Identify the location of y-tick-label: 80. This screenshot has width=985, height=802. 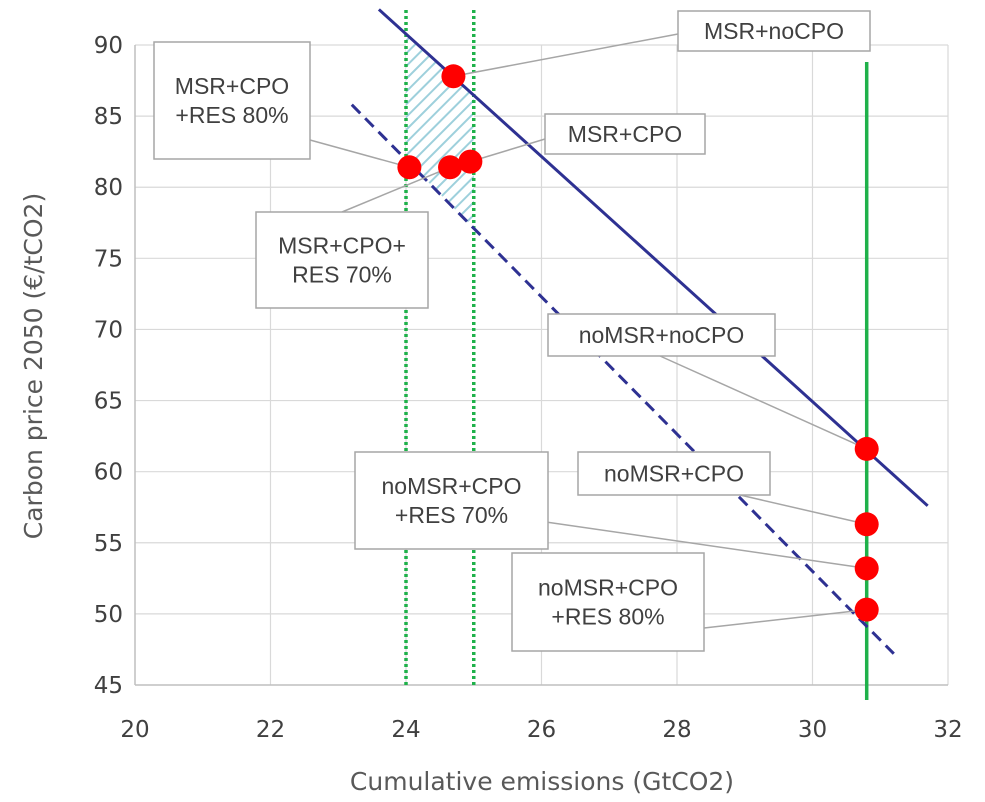
(108, 188).